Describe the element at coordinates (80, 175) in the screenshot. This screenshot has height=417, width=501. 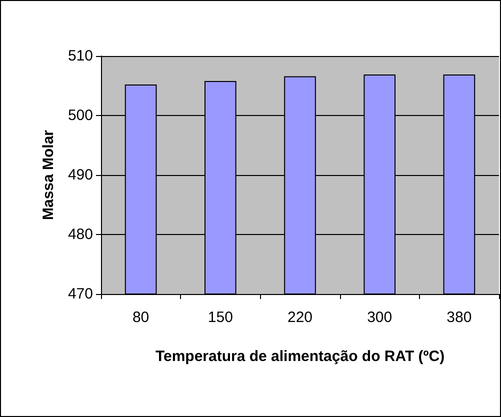
I see `y-tick-label: 490` at that location.